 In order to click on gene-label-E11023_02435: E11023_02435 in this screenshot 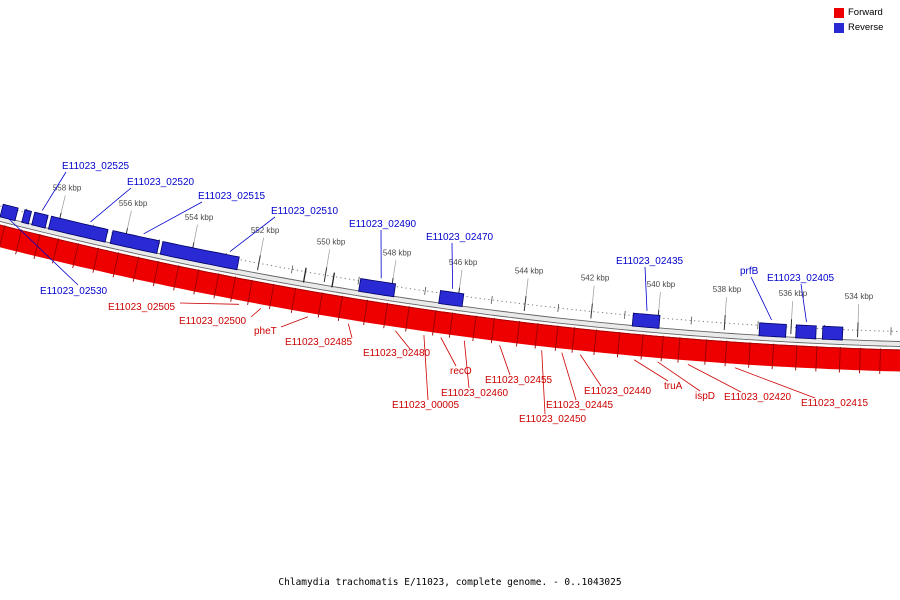, I will do `click(650, 261)`.